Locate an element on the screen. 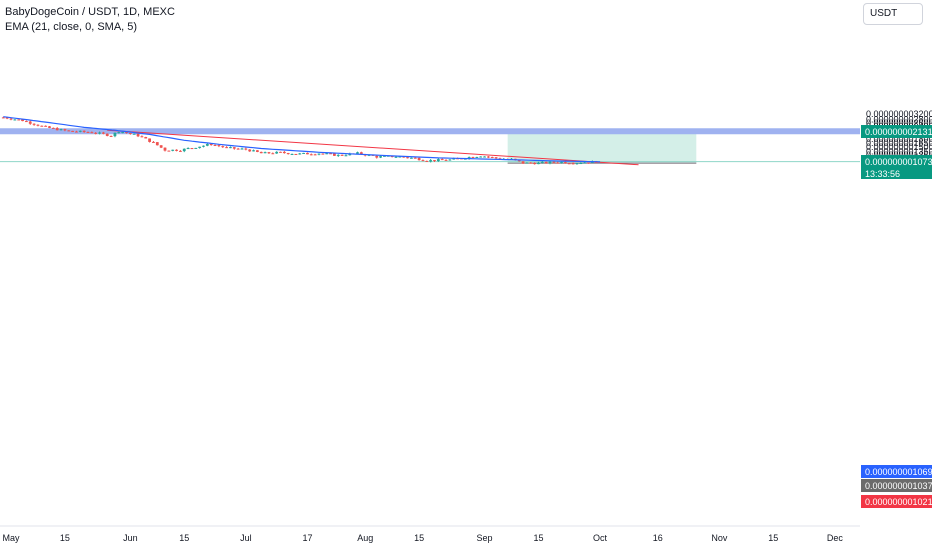  descending-trendline is located at coordinates (373, 147).